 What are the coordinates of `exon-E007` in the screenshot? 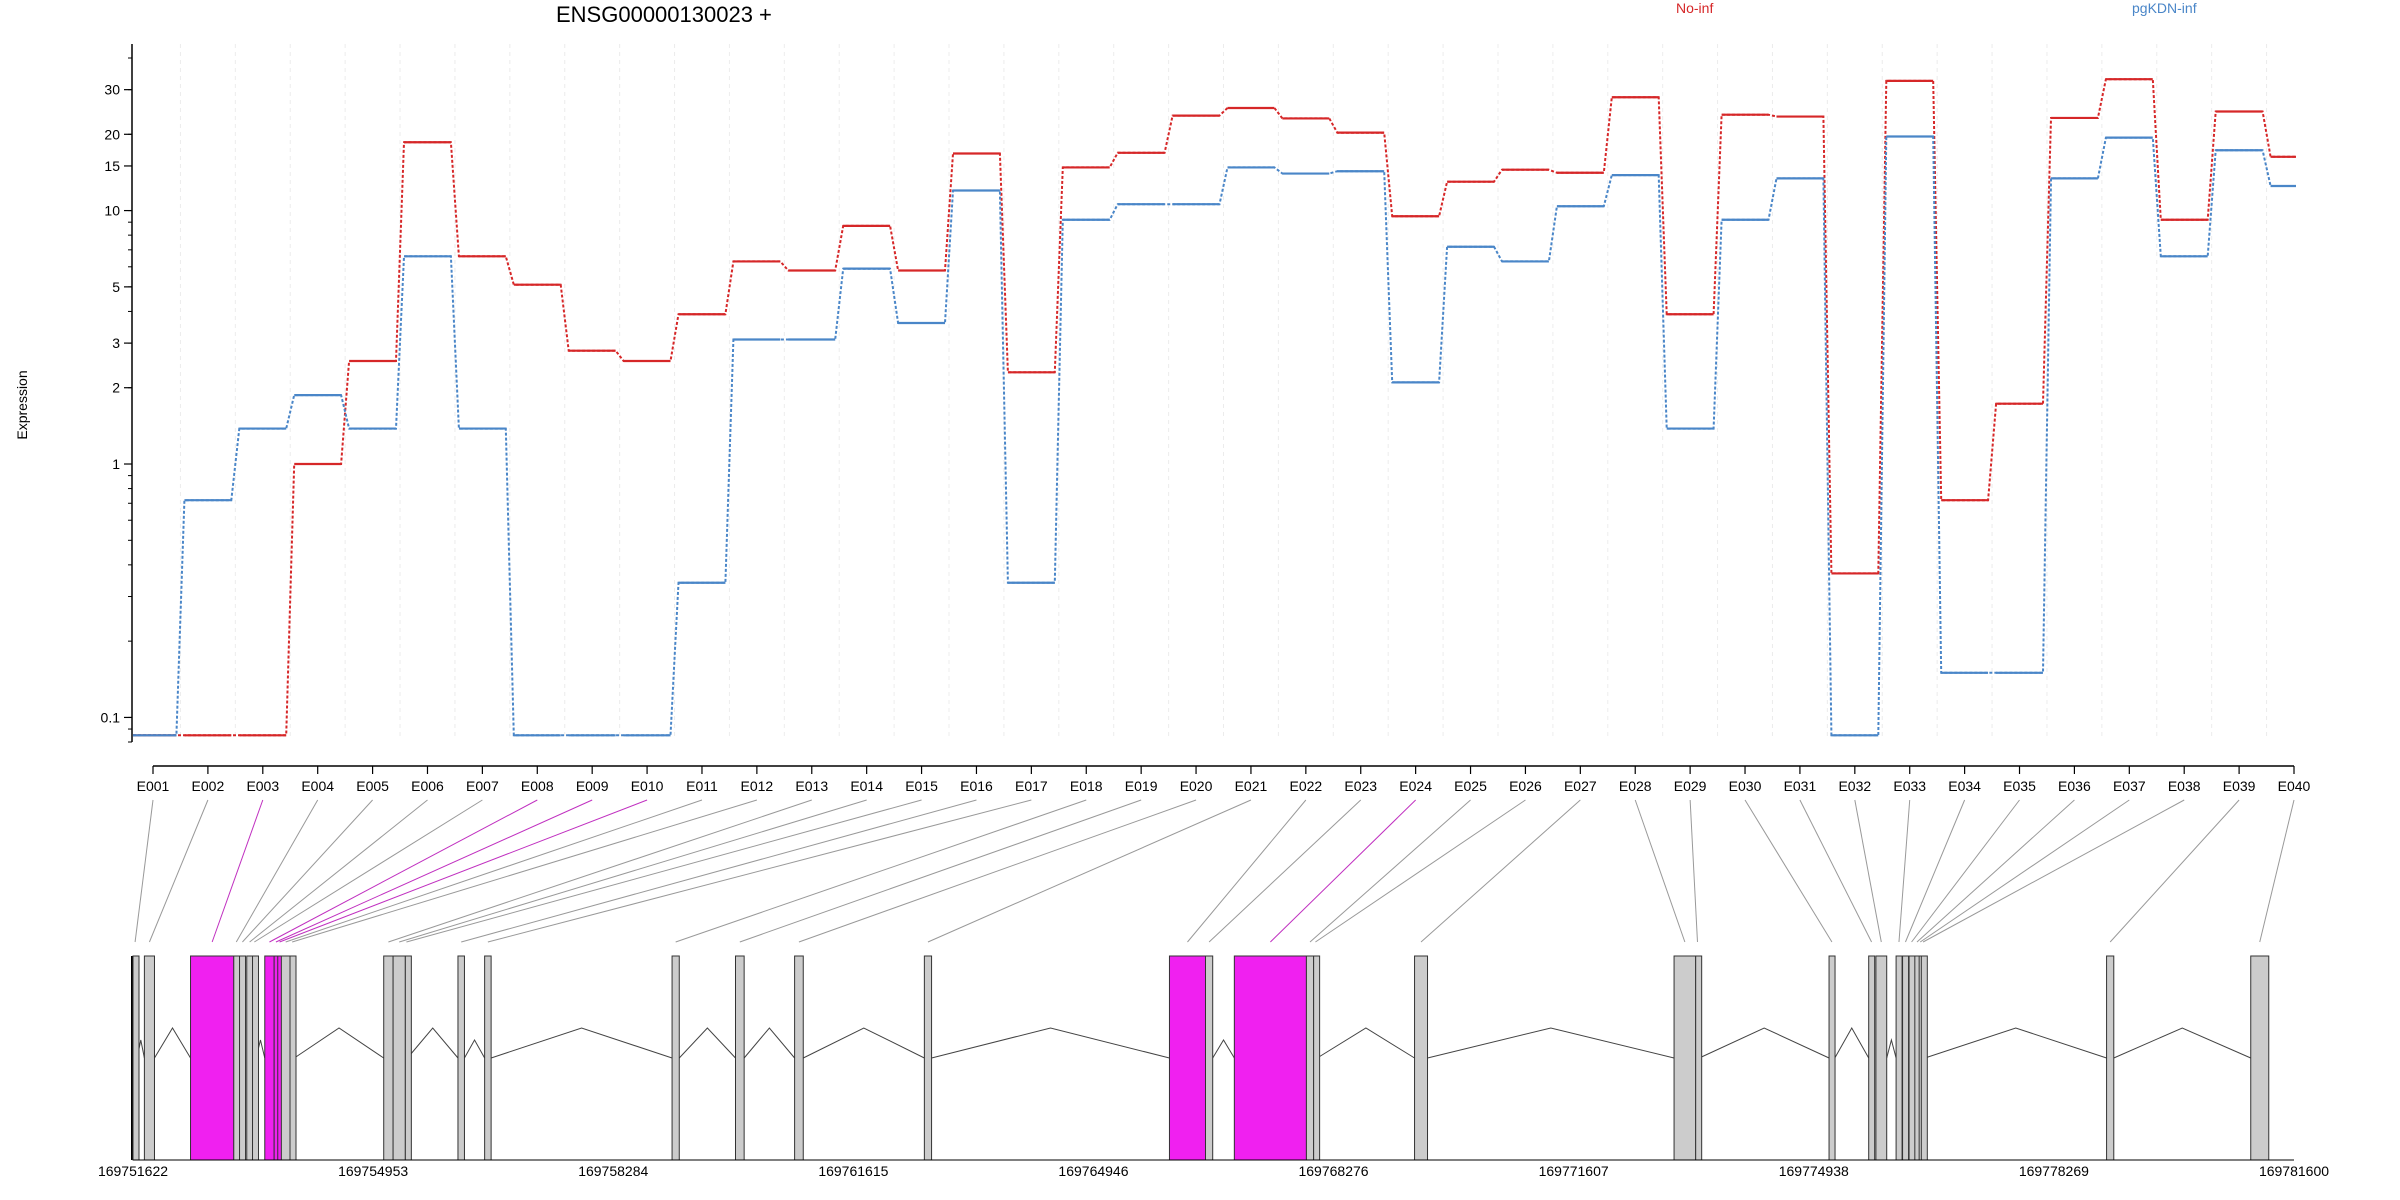 It's located at (256, 1058).